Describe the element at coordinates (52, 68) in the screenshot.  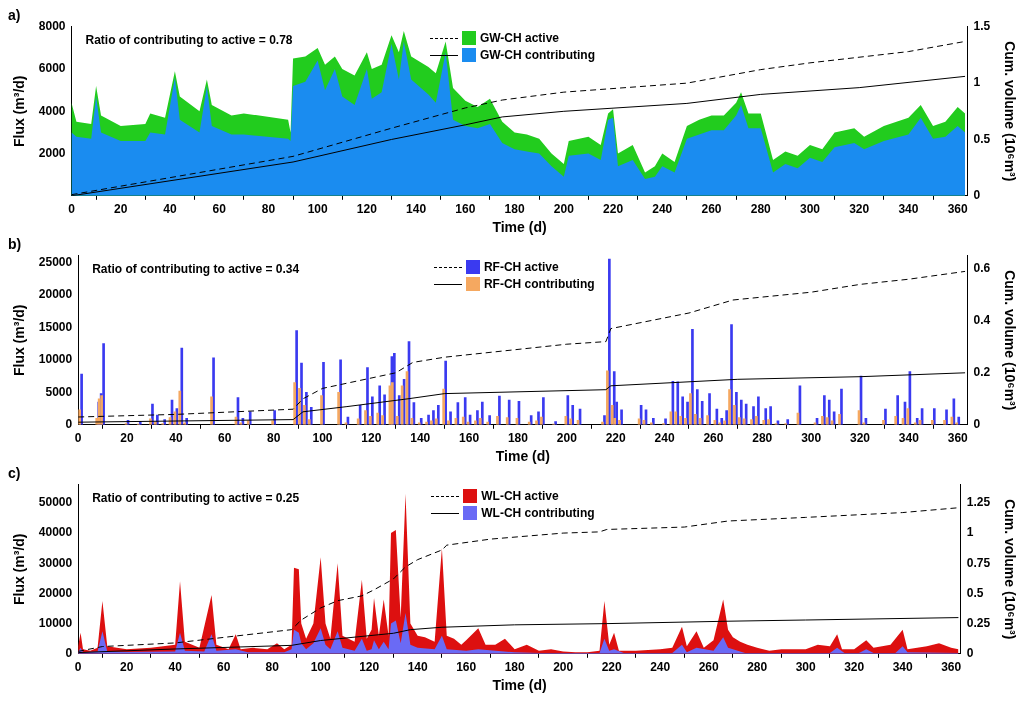
I see `y-tick-label: 6000` at that location.